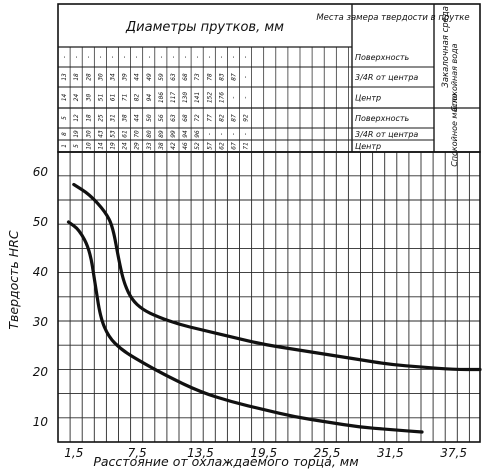  What do you see at coordinates (125, 77) in the screenshot?
I see `table-cell: 39` at bounding box center [125, 77].